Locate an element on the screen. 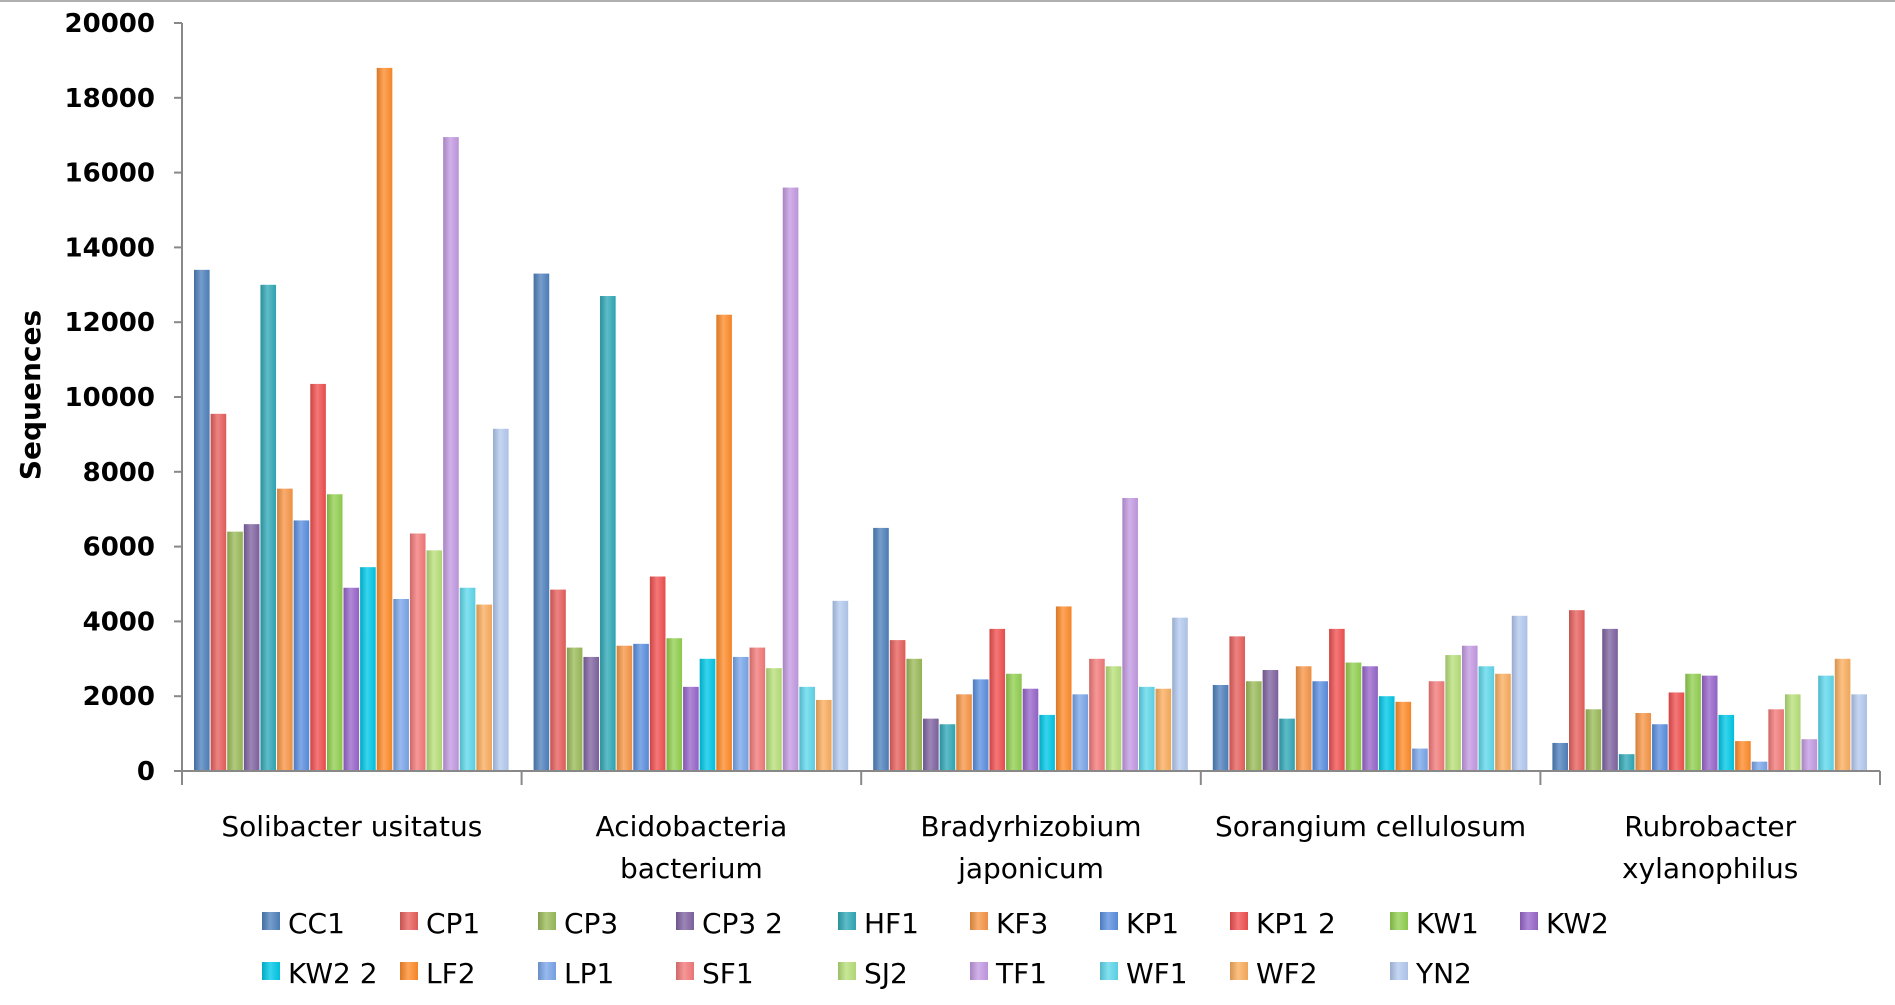  y-tick-label: 14000 is located at coordinates (110, 248).